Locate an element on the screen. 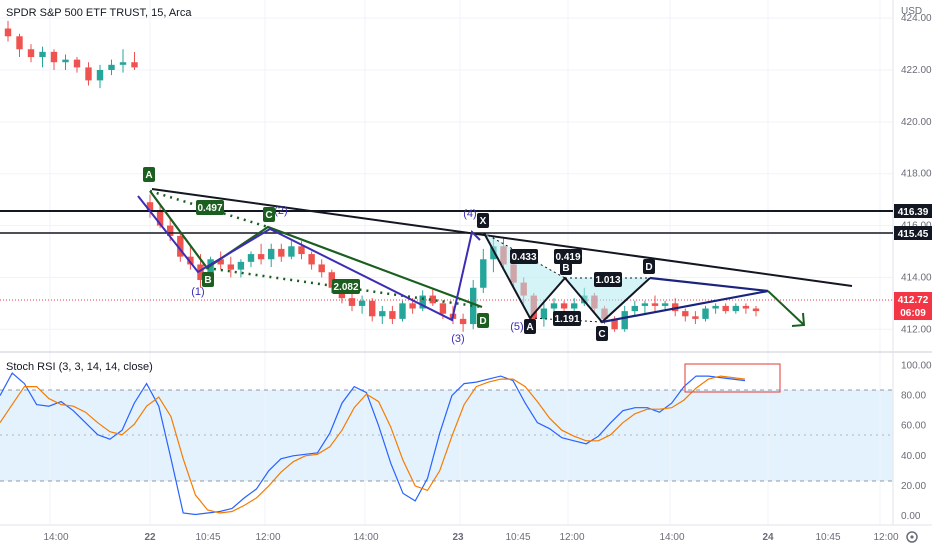 The width and height of the screenshot is (932, 550). stoch-axis-tick: 100.00 is located at coordinates (916, 366).